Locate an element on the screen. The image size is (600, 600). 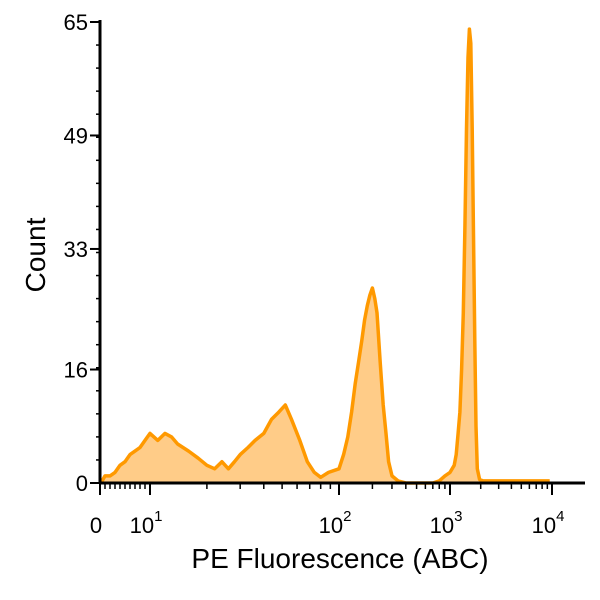
y-axis-title: Count is located at coordinates (35, 254).